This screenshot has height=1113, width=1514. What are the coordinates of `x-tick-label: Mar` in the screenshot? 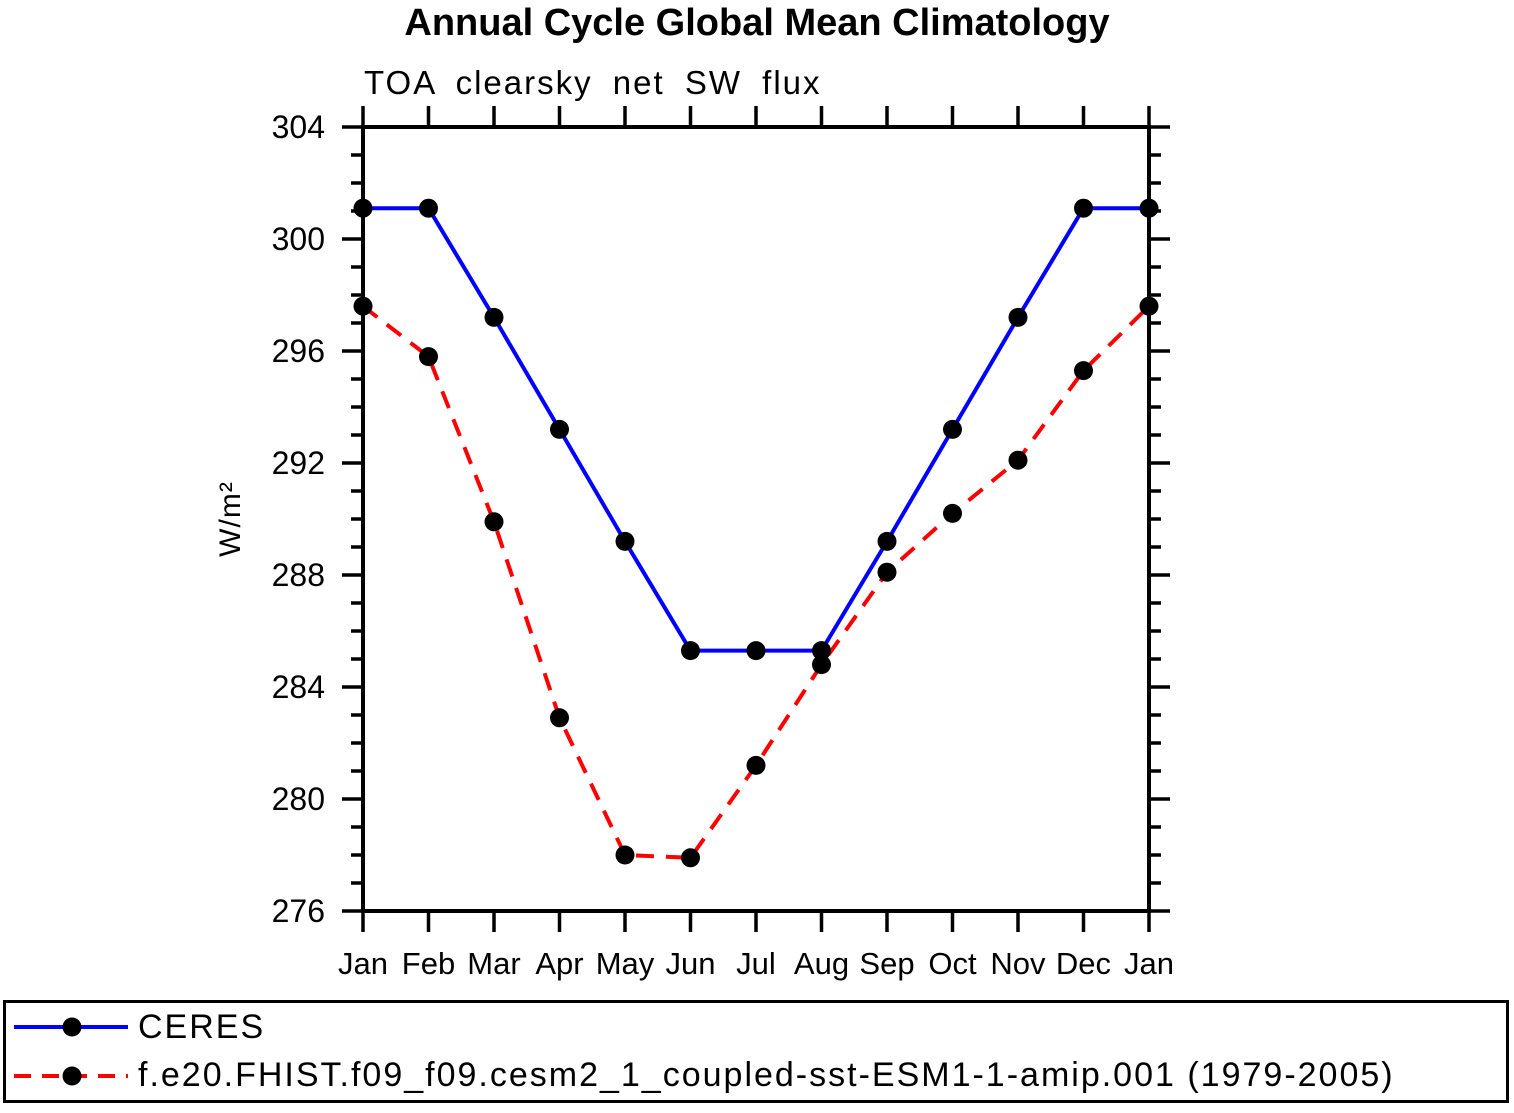 It's located at (493, 963).